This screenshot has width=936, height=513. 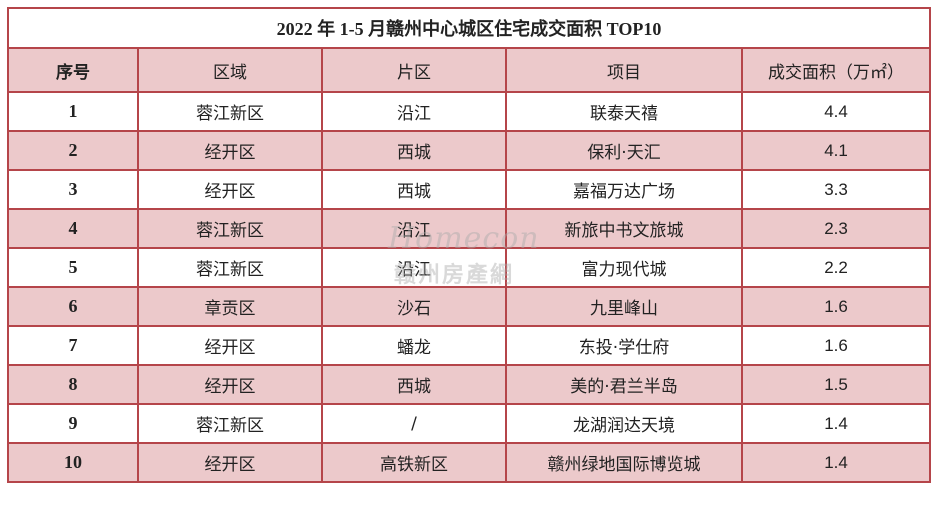 What do you see at coordinates (624, 306) in the screenshot?
I see `cell-project: 九里峰山` at bounding box center [624, 306].